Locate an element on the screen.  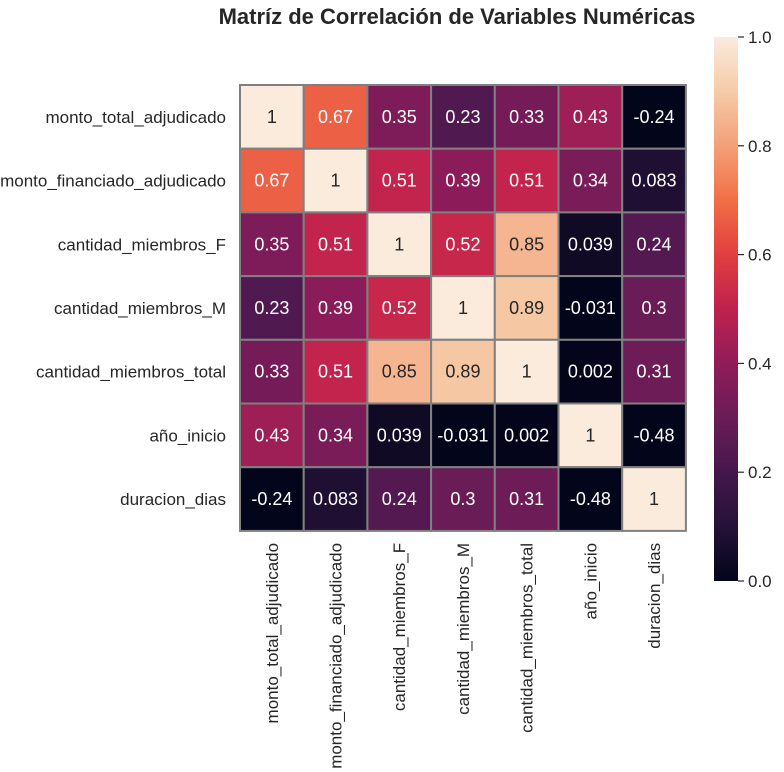
heatmap-cell-r5-c6 is located at coordinates (654, 435).